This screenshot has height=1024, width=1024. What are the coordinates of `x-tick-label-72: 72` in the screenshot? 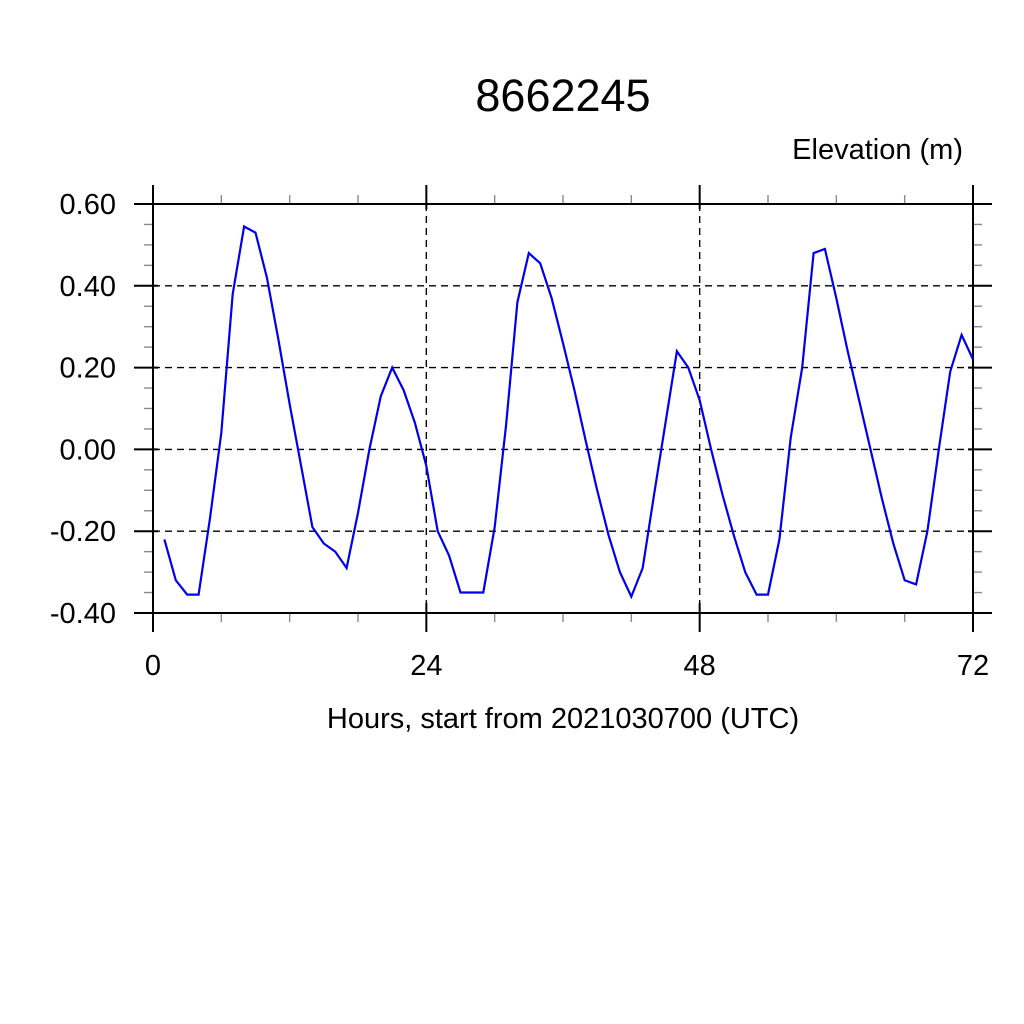 It's located at (973, 666).